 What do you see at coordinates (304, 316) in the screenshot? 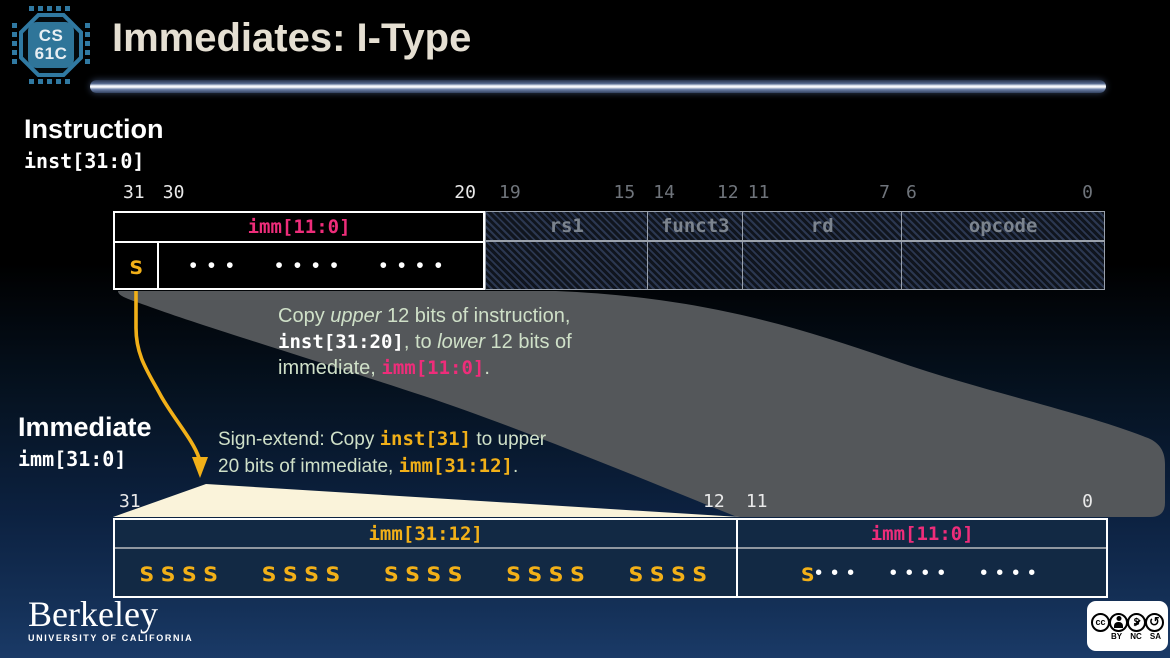
I see `note-text: Copy` at bounding box center [304, 316].